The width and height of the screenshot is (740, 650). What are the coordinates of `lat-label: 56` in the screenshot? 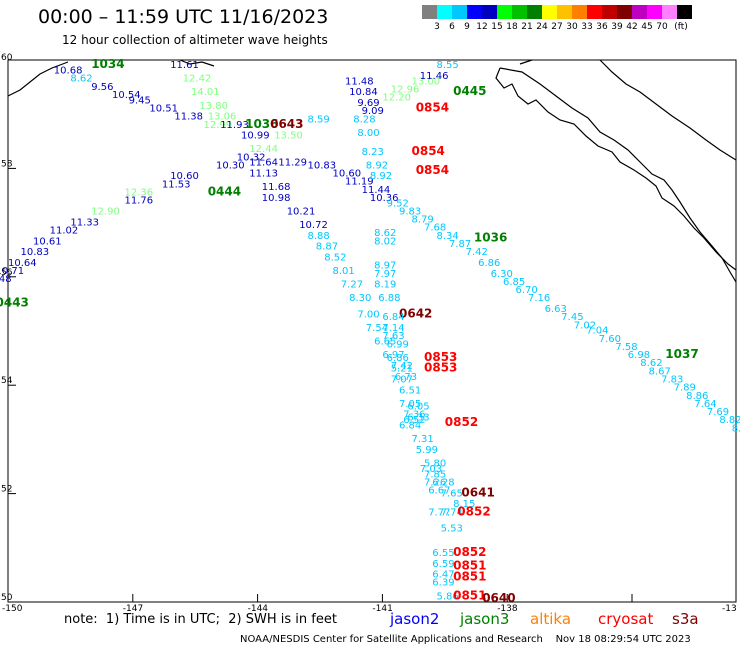 It's located at (7, 273).